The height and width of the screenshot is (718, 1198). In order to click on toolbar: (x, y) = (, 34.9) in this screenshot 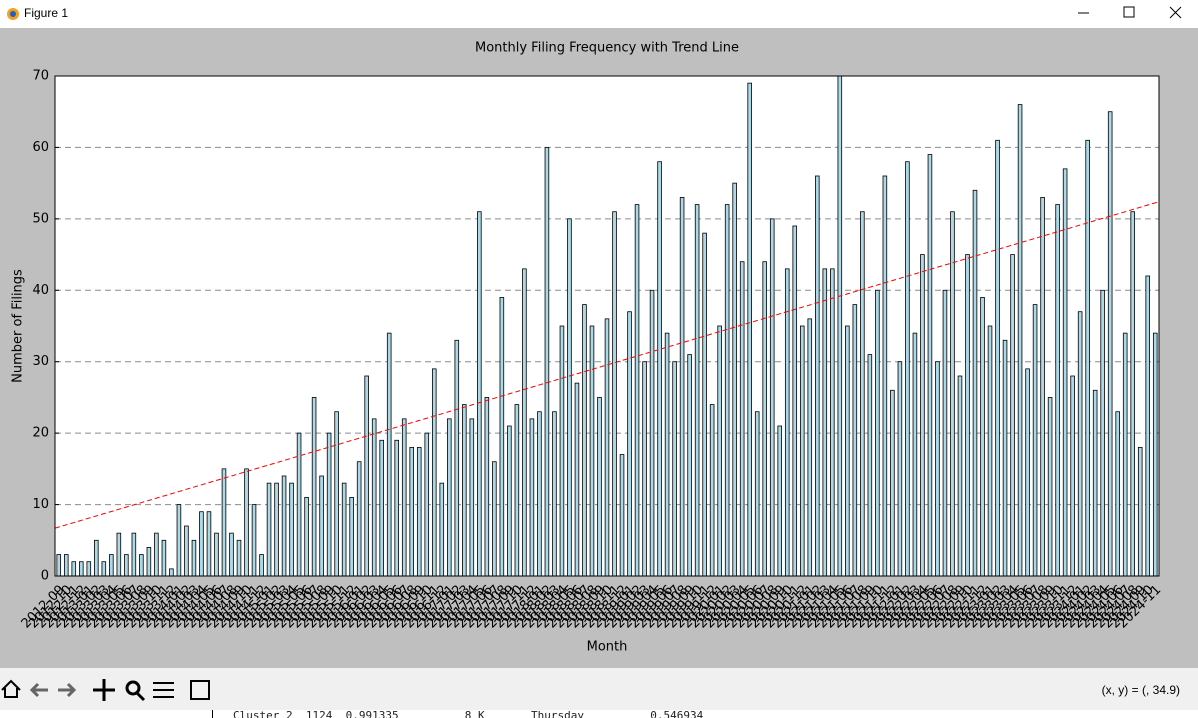, I will do `click(599, 689)`.